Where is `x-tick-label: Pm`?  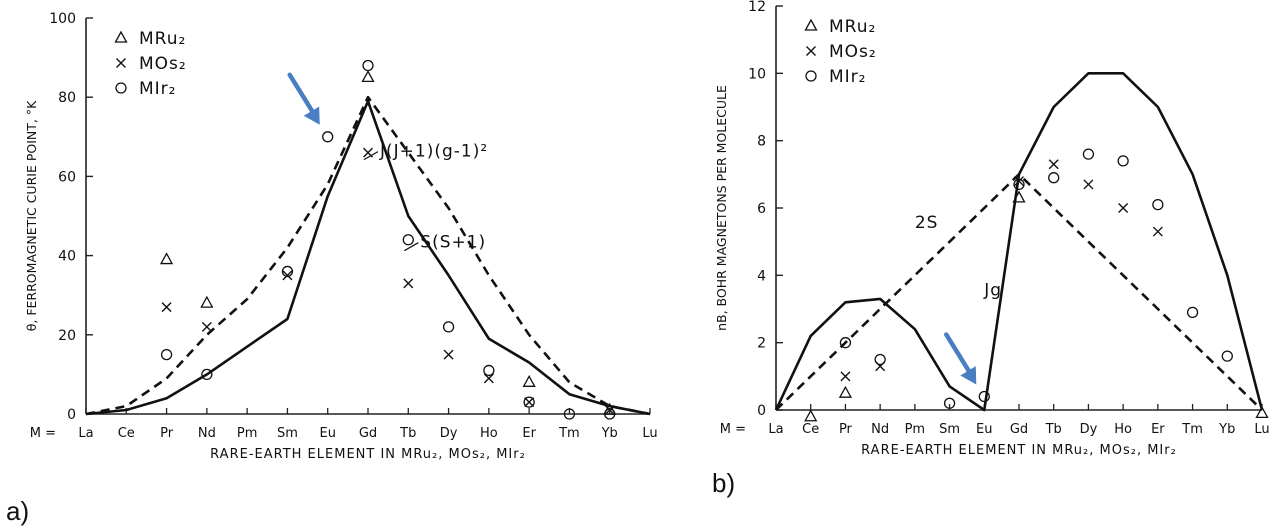
x-tick-label: Pm is located at coordinates (247, 433).